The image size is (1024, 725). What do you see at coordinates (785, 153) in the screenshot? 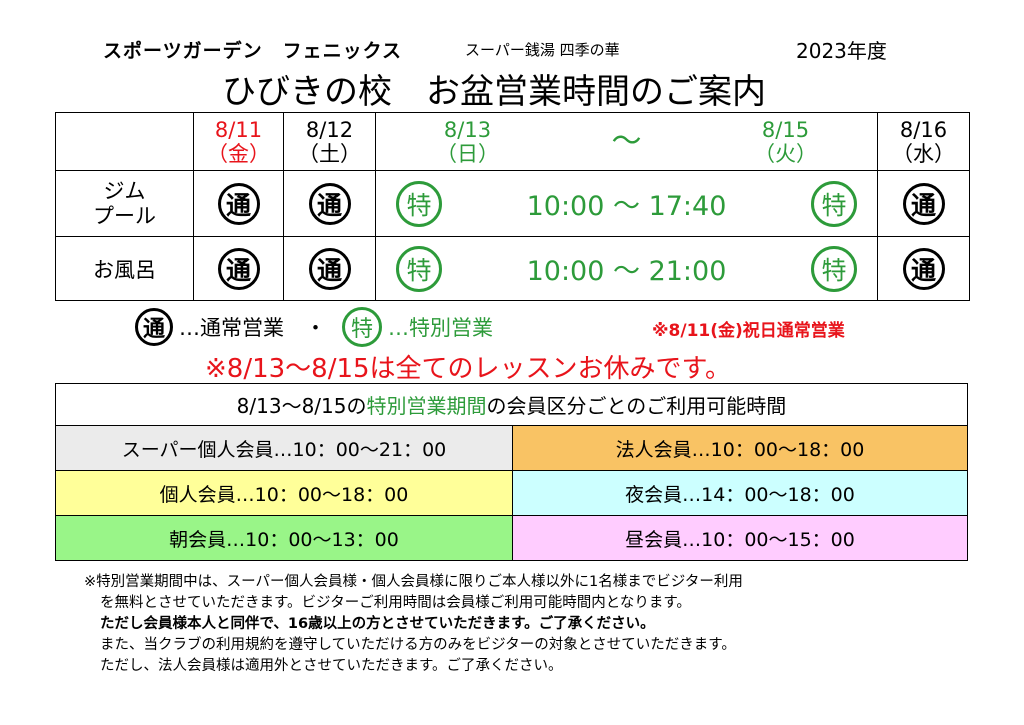
I see `weekday: （火）` at bounding box center [785, 153].